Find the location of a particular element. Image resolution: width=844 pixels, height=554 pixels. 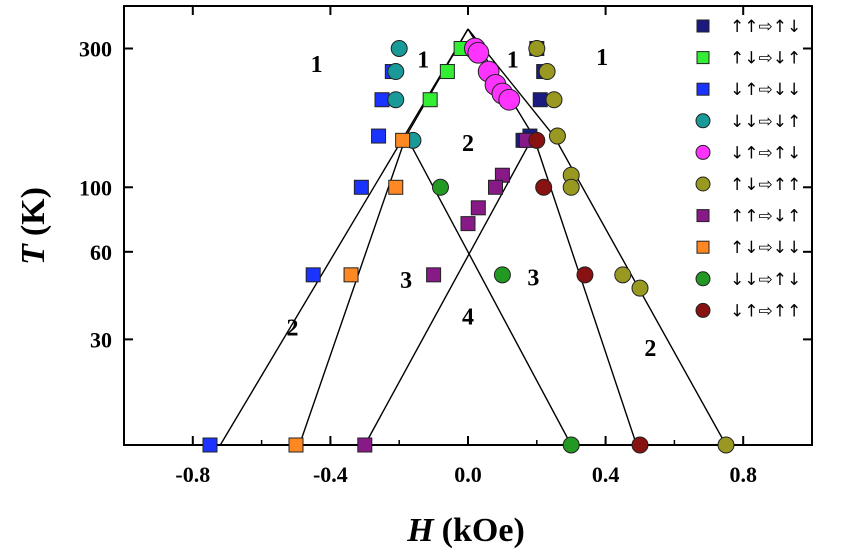

x-axis-title: H (kOe) is located at coordinates (465, 530).